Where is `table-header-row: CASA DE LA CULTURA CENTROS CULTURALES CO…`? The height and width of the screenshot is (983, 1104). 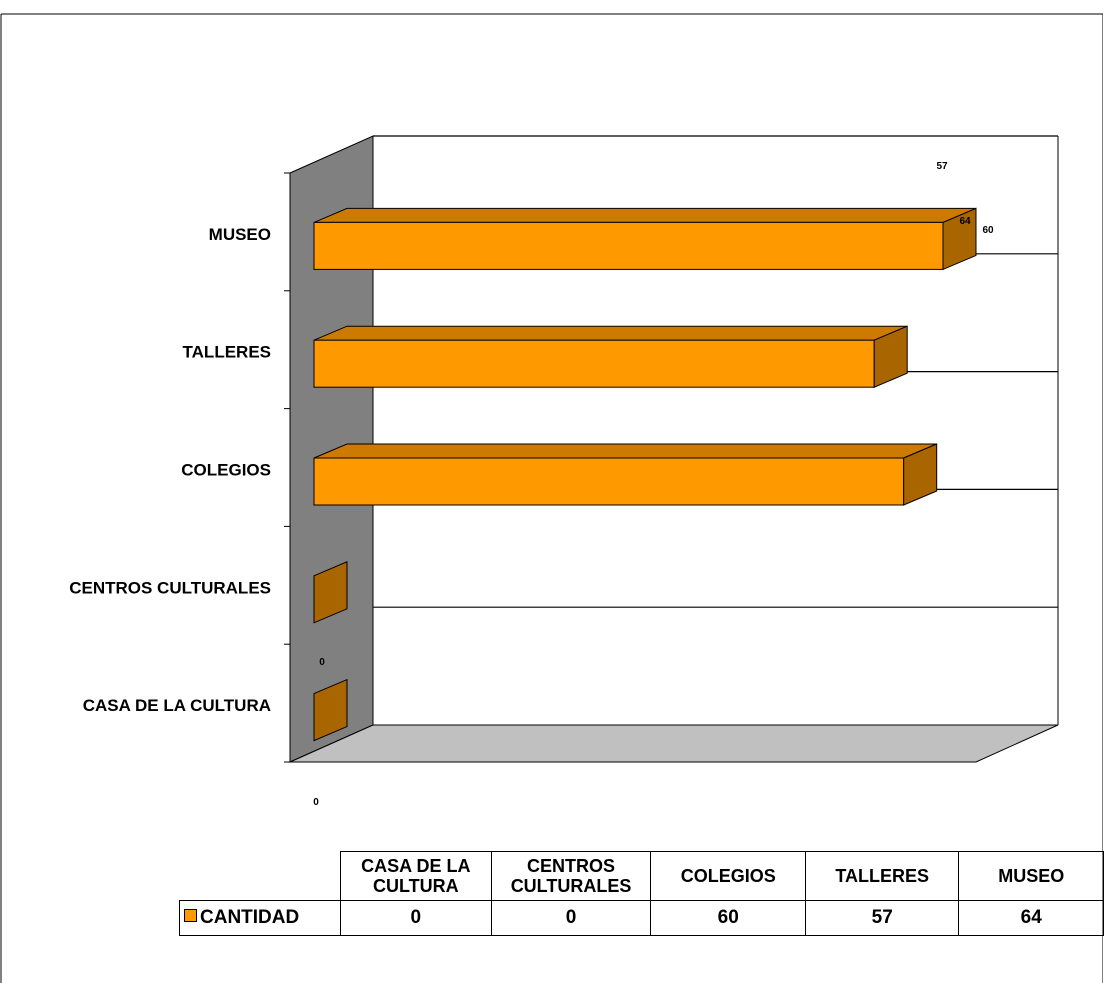 table-header-row: CASA DE LA CULTURA CENTROS CULTURALES CO… is located at coordinates (642, 876).